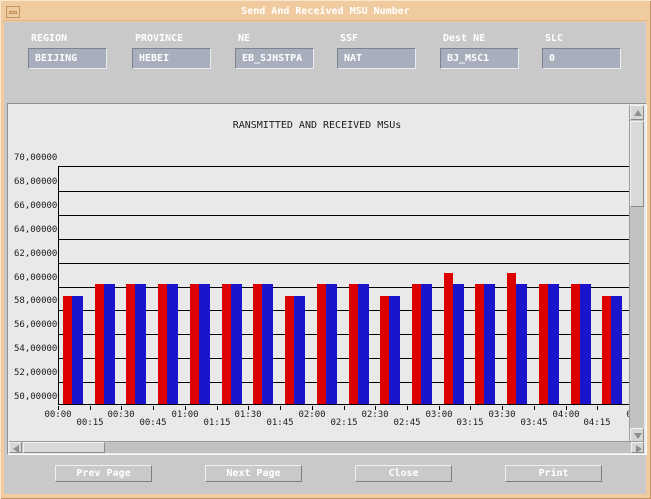  What do you see at coordinates (317, 125) in the screenshot?
I see `chart-title: RANSMITTED AND RECEIVED MSUs` at bounding box center [317, 125].